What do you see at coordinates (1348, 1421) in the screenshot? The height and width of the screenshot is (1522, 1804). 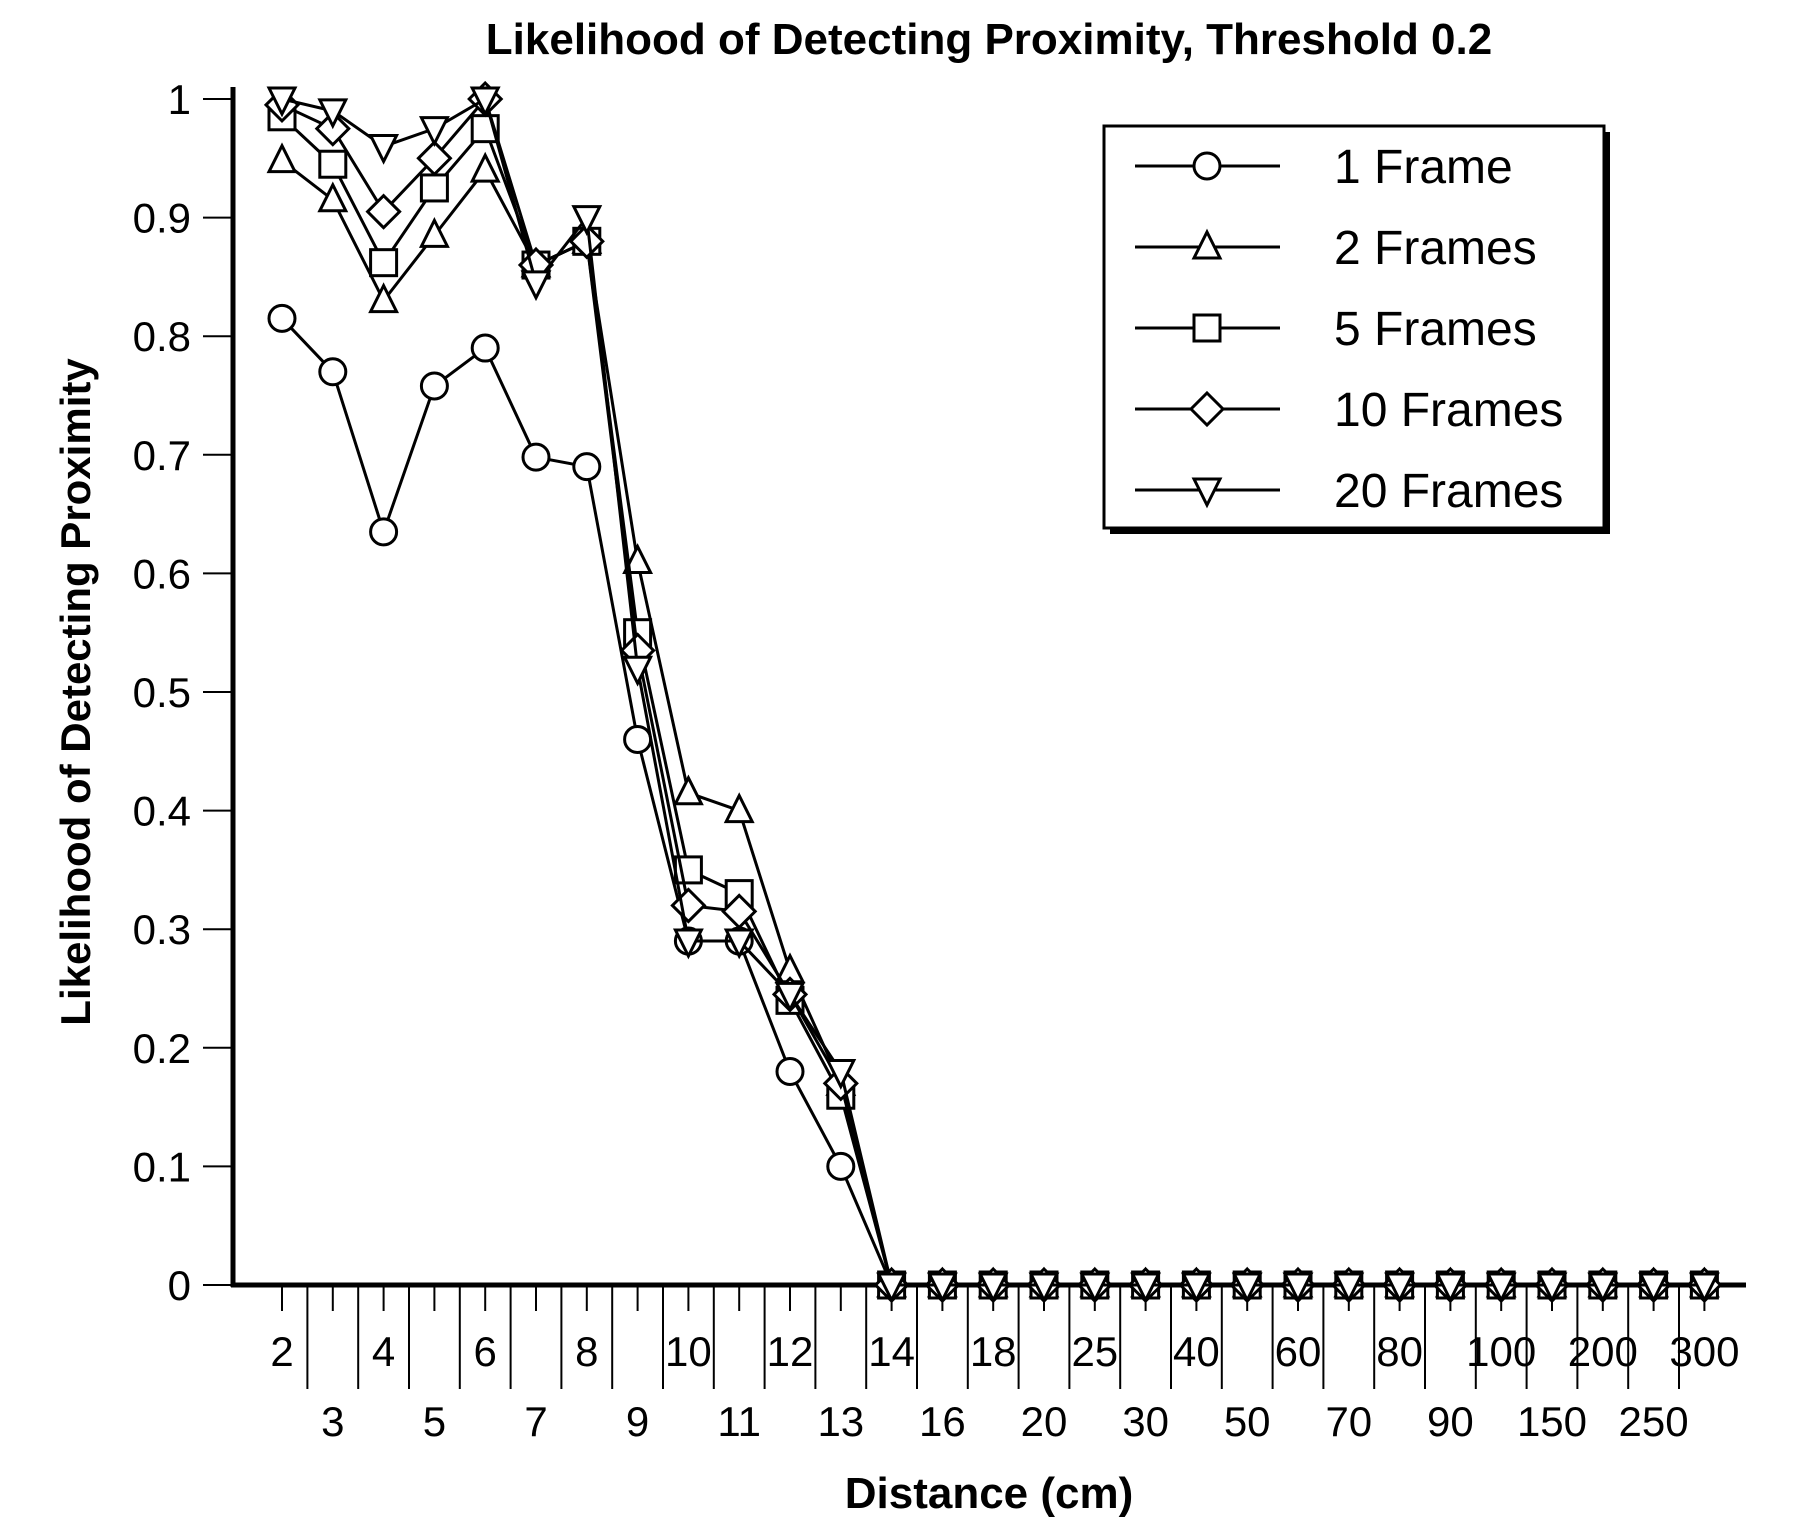 I see `x-tick-label: 70` at bounding box center [1348, 1421].